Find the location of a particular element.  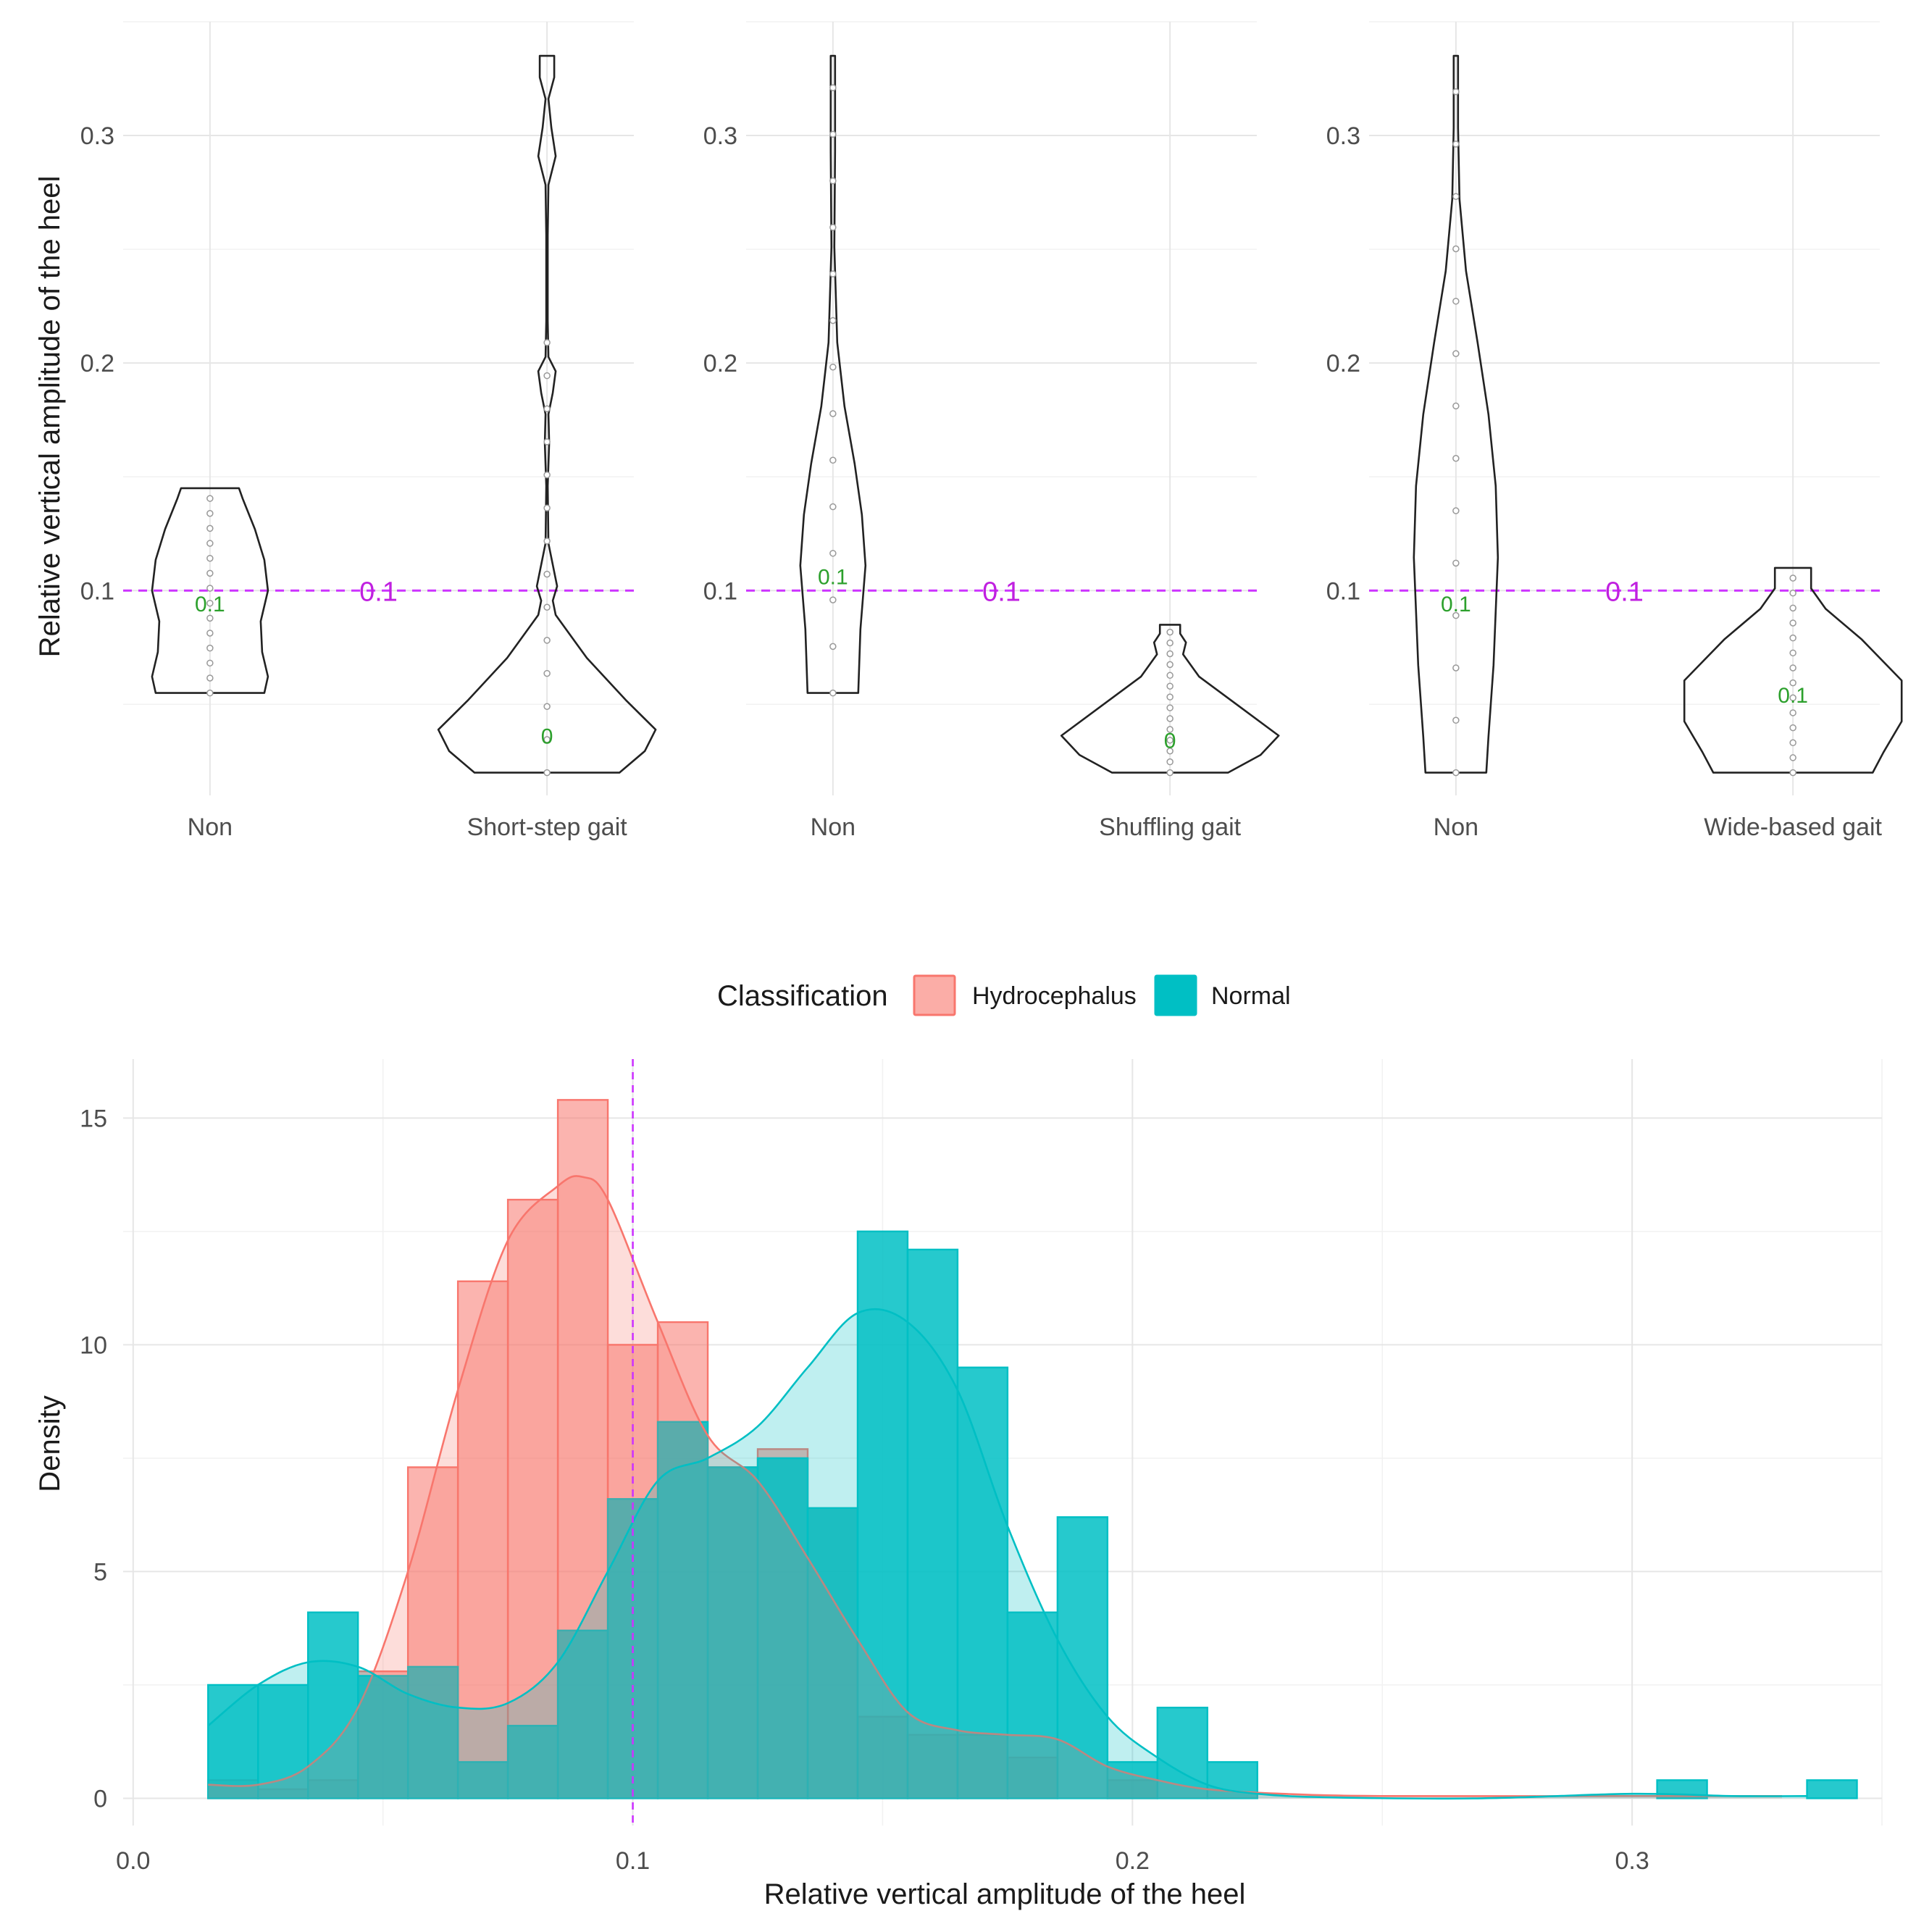

x-tick-label: 0.0 is located at coordinates (133, 1861).